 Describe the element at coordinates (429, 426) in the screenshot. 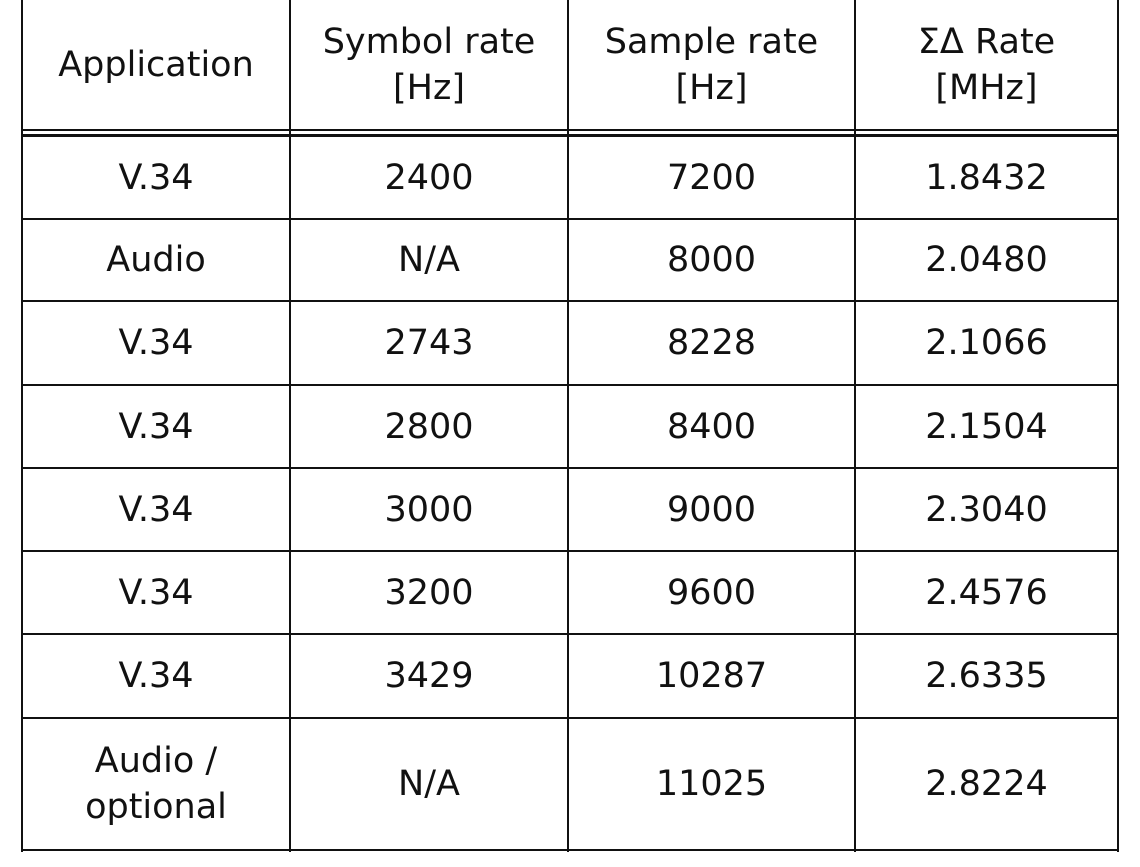

I see `table-cell: 2800` at that location.